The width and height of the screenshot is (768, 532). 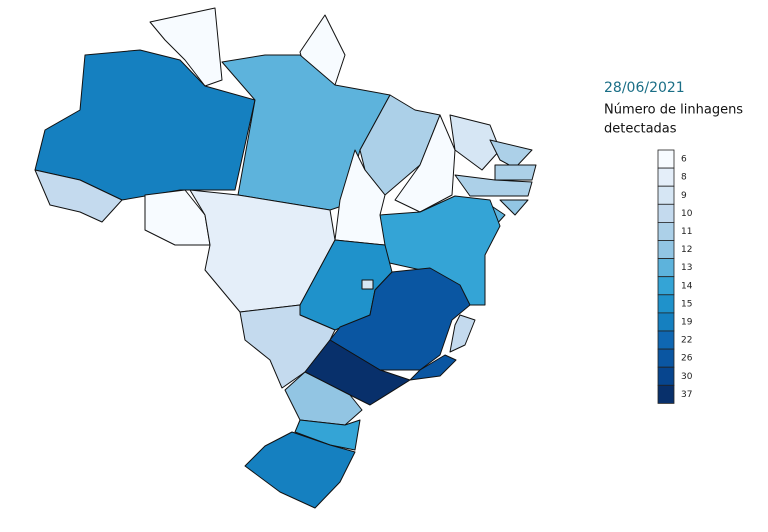 What do you see at coordinates (684, 196) in the screenshot?
I see `legend-label: 9` at bounding box center [684, 196].